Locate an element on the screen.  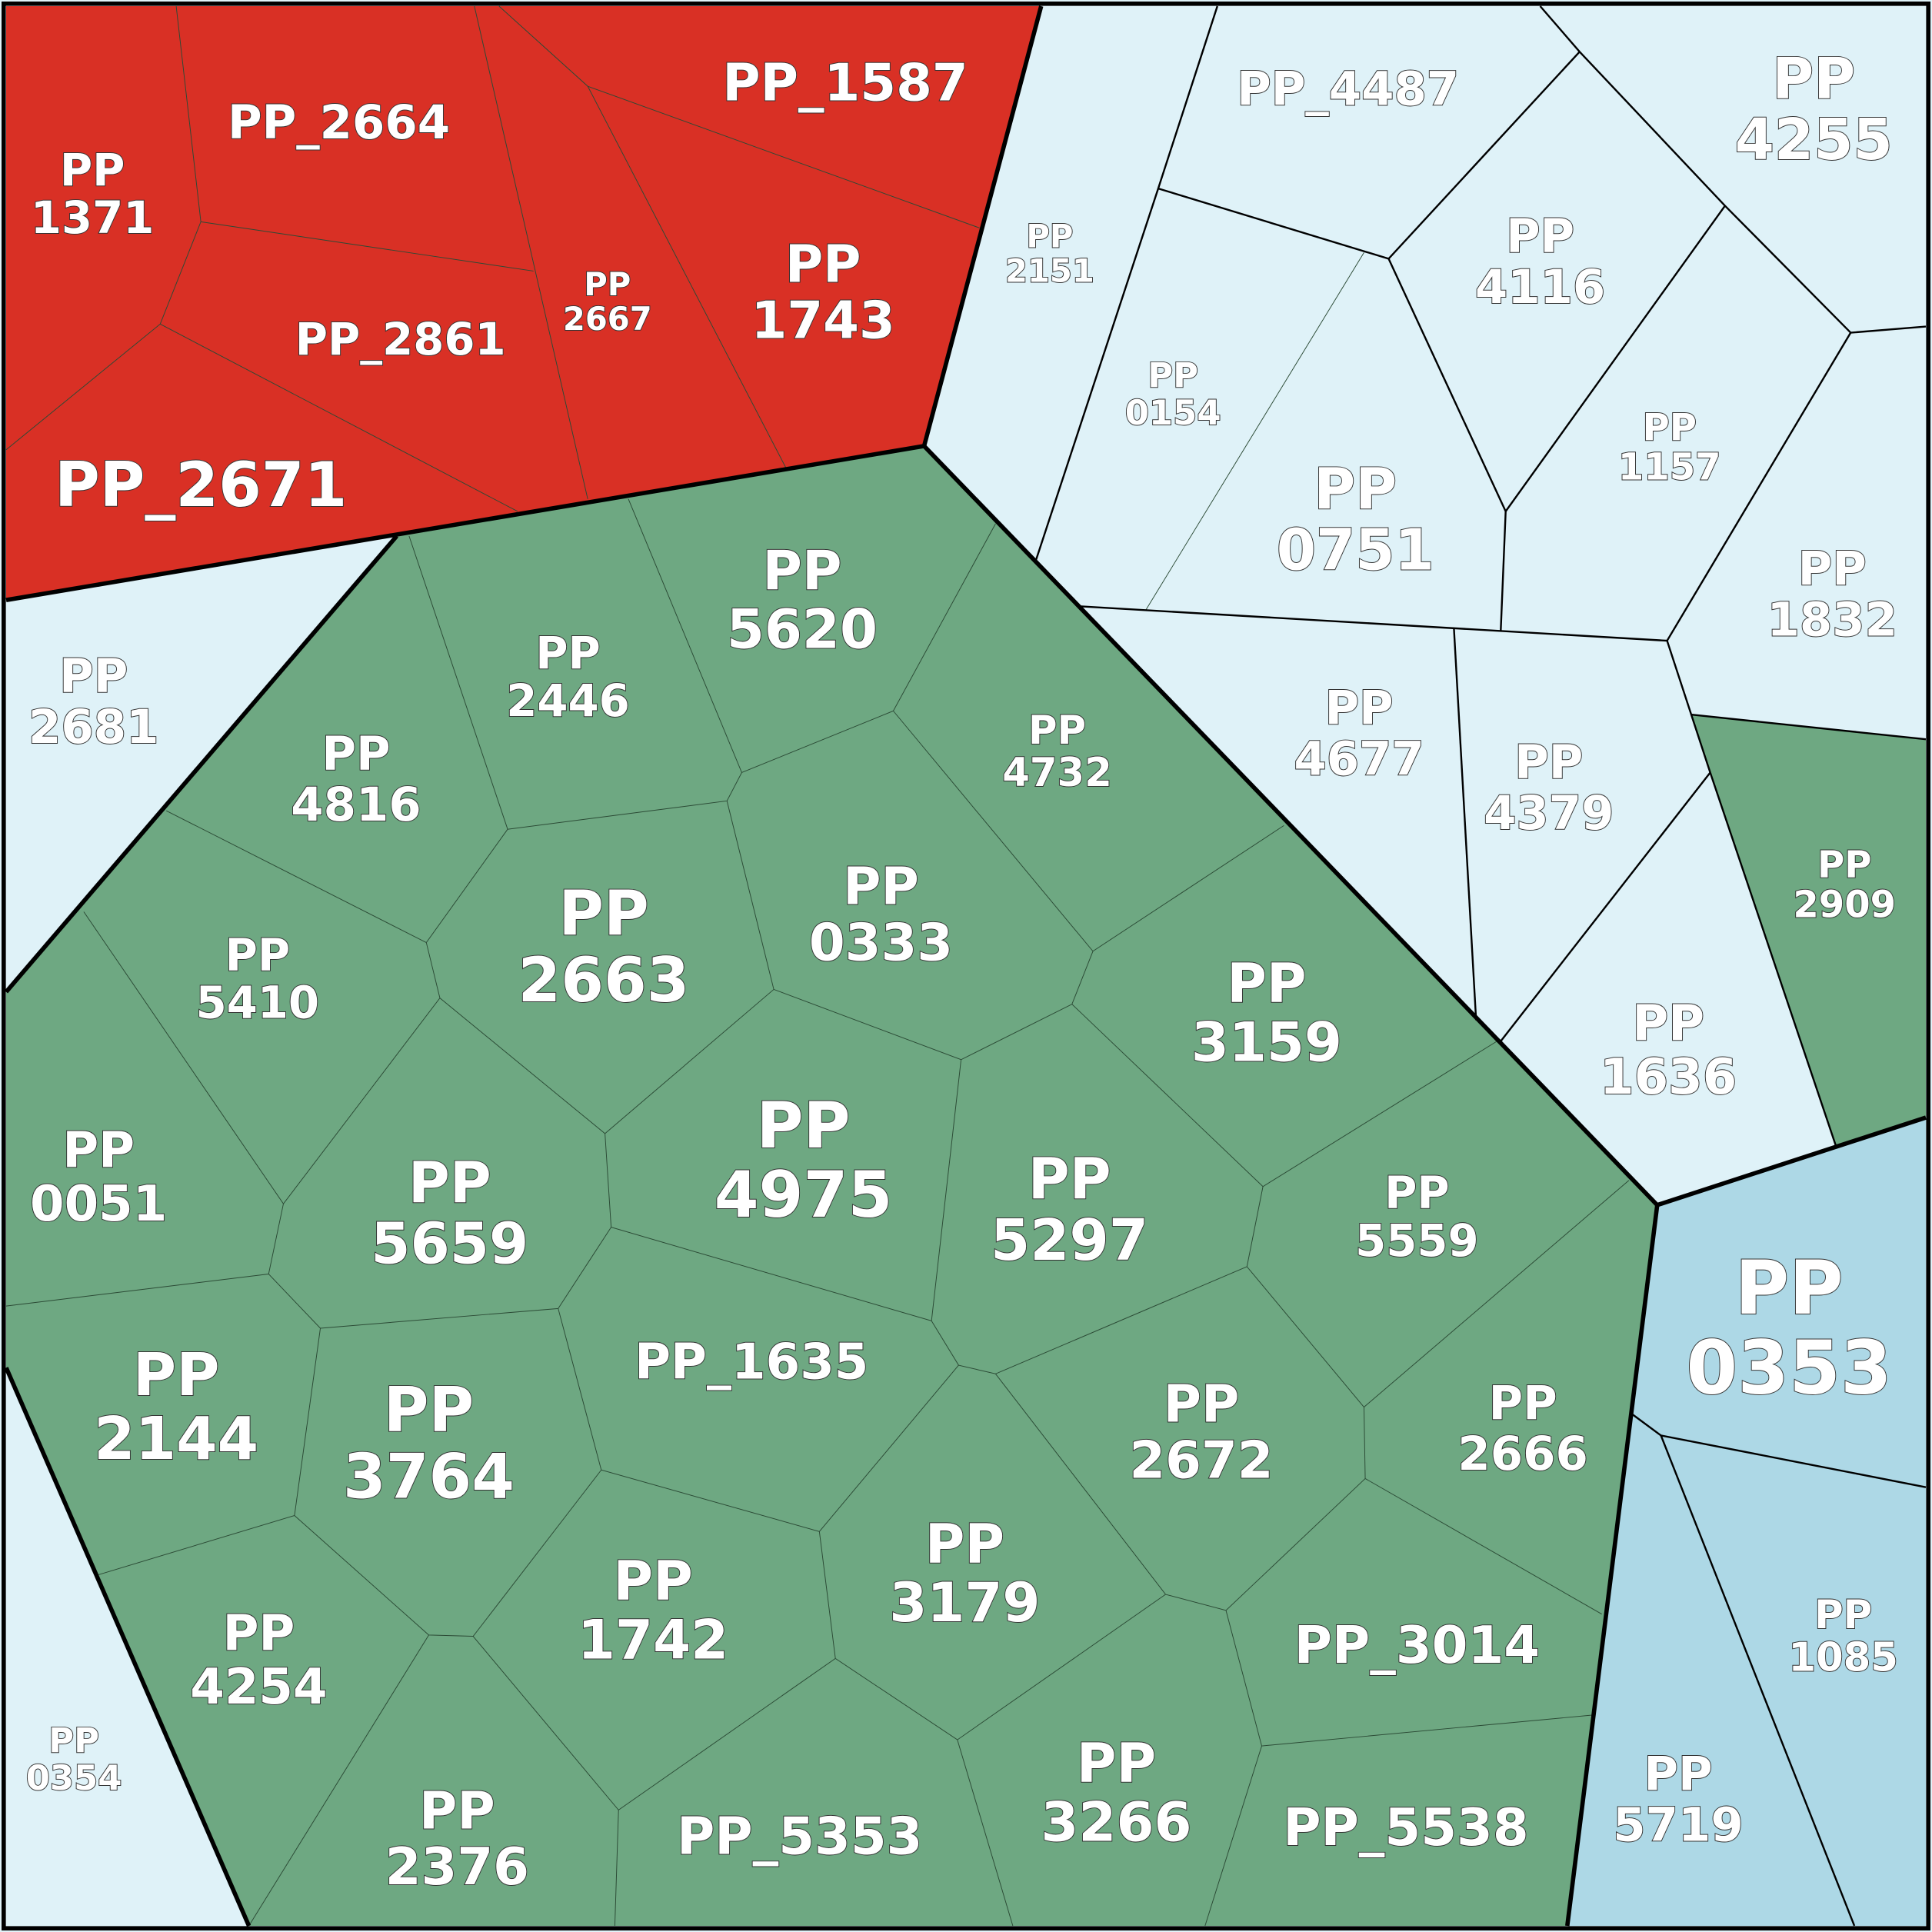
cell-label: PP_2664 is located at coordinates (339, 122).